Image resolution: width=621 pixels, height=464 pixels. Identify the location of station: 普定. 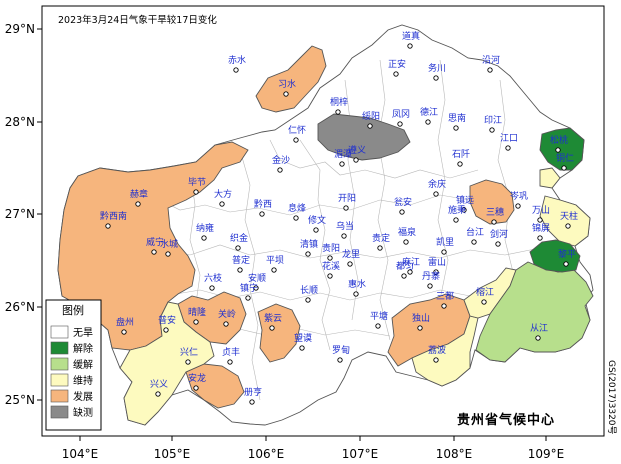
(241, 263).